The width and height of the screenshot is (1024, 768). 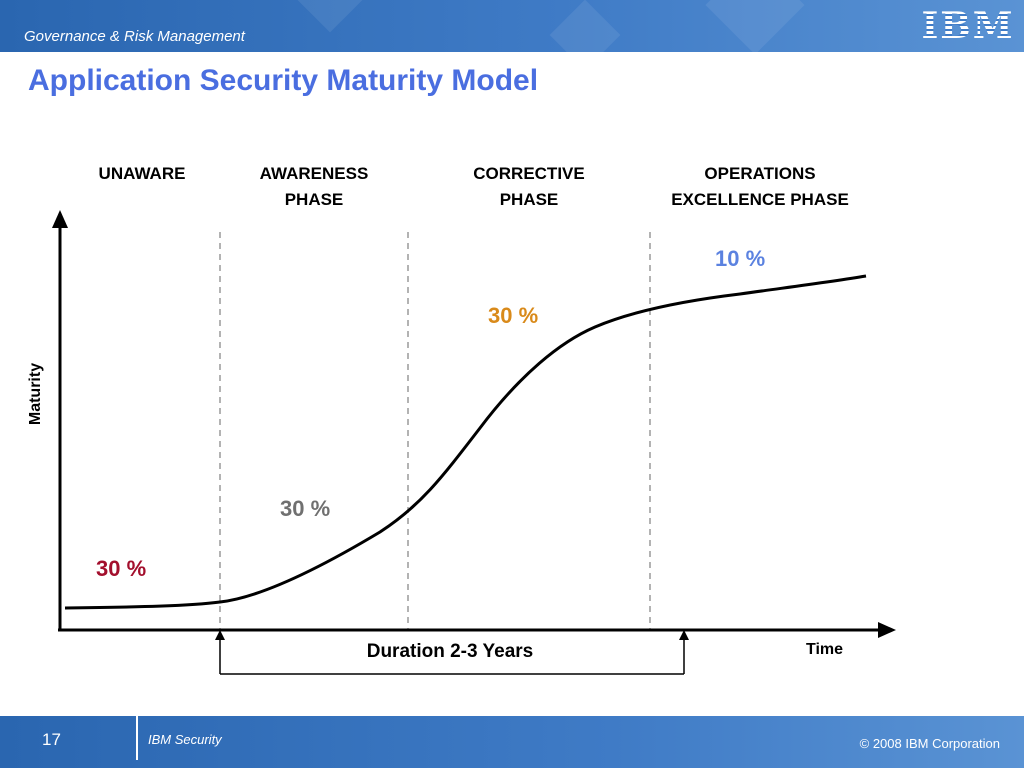 What do you see at coordinates (512, 26) in the screenshot?
I see `header-bar: Governance & Risk Management IBM` at bounding box center [512, 26].